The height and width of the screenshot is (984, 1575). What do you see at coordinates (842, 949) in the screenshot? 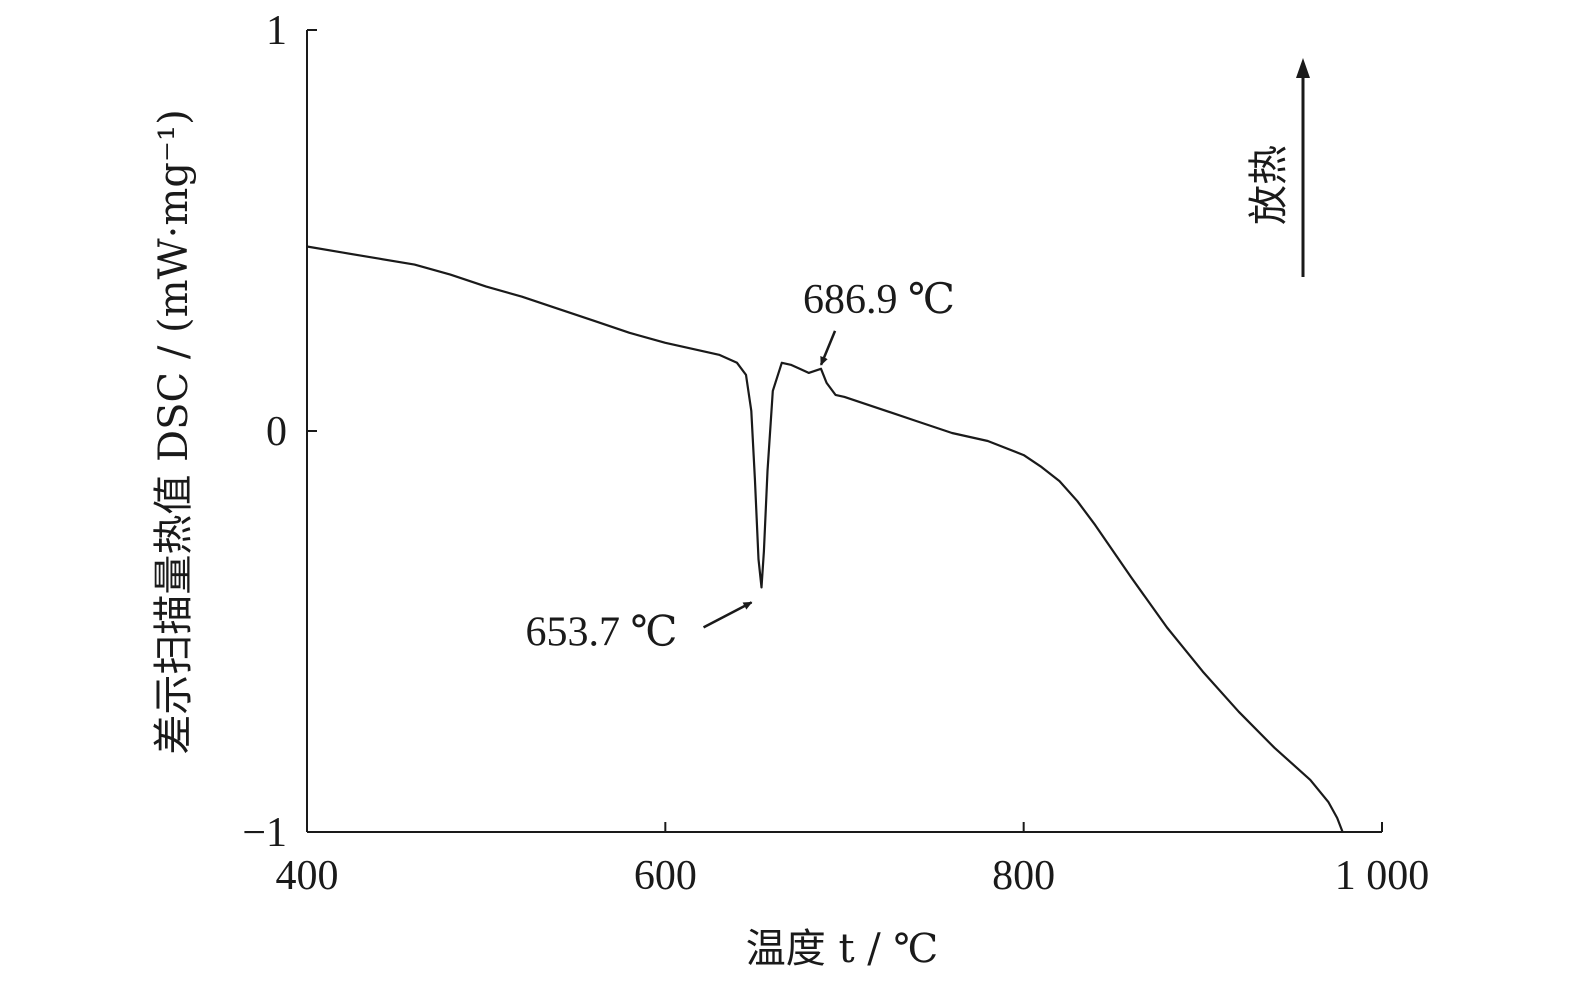
I see `x-axis-title: 温度 t / ℃` at bounding box center [842, 949].